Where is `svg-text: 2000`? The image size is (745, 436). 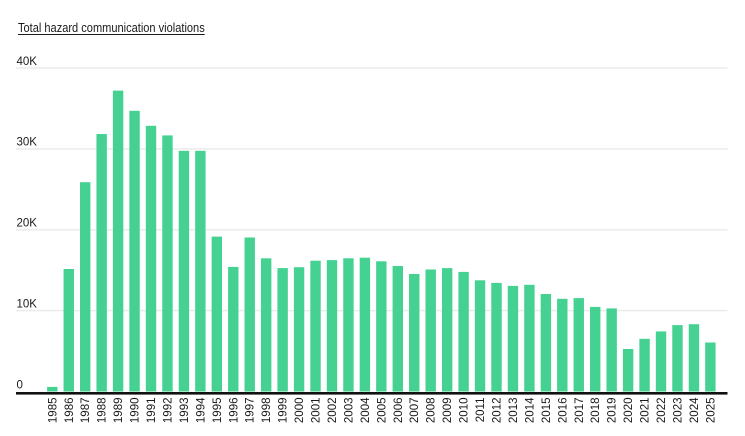 svg-text: 2000 is located at coordinates (300, 411).